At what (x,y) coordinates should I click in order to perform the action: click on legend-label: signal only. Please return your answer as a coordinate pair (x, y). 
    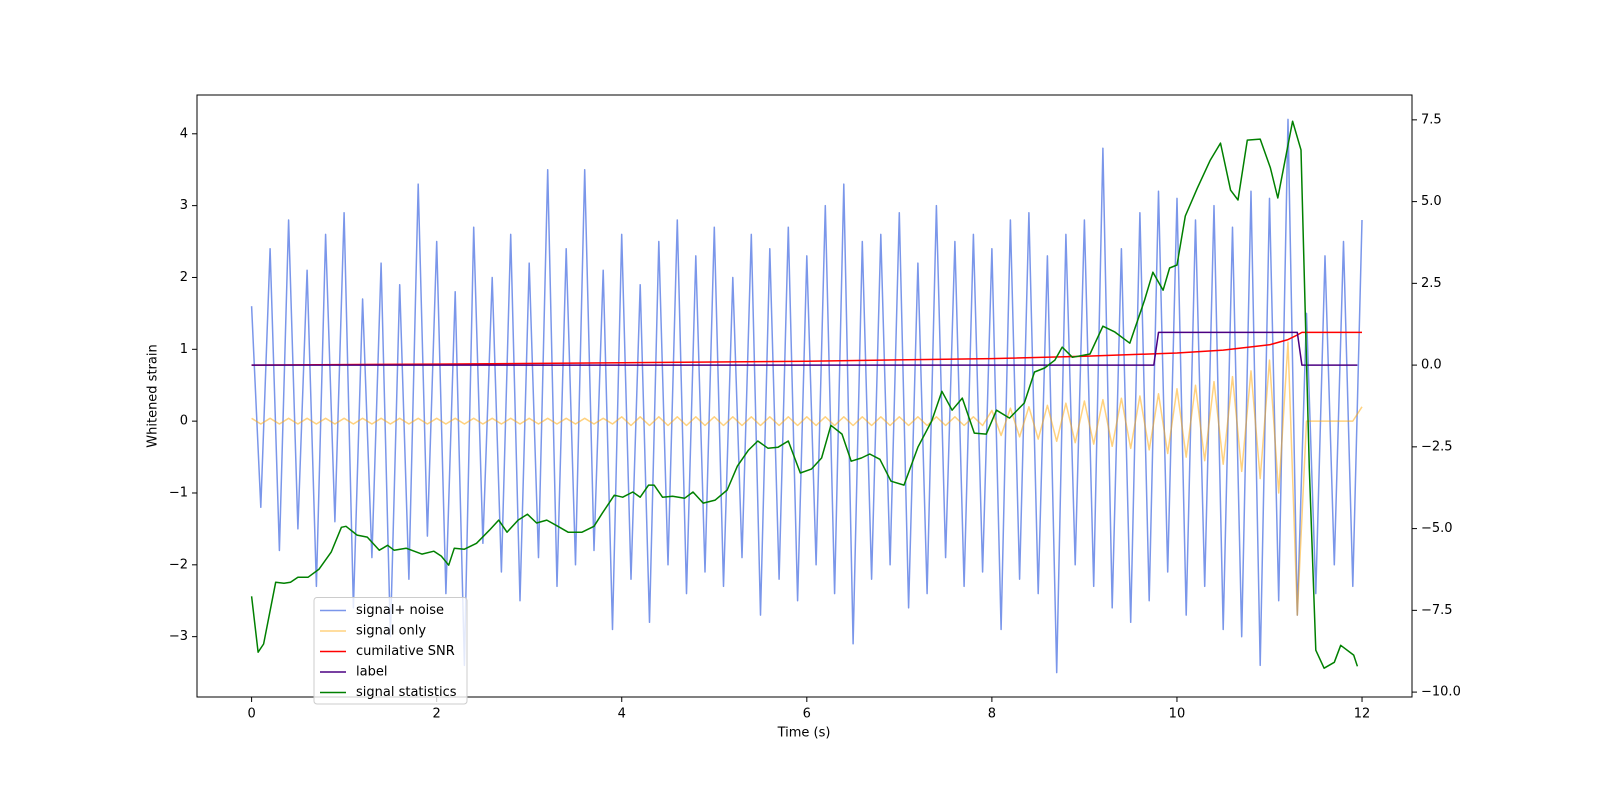
    Looking at the image, I should click on (391, 631).